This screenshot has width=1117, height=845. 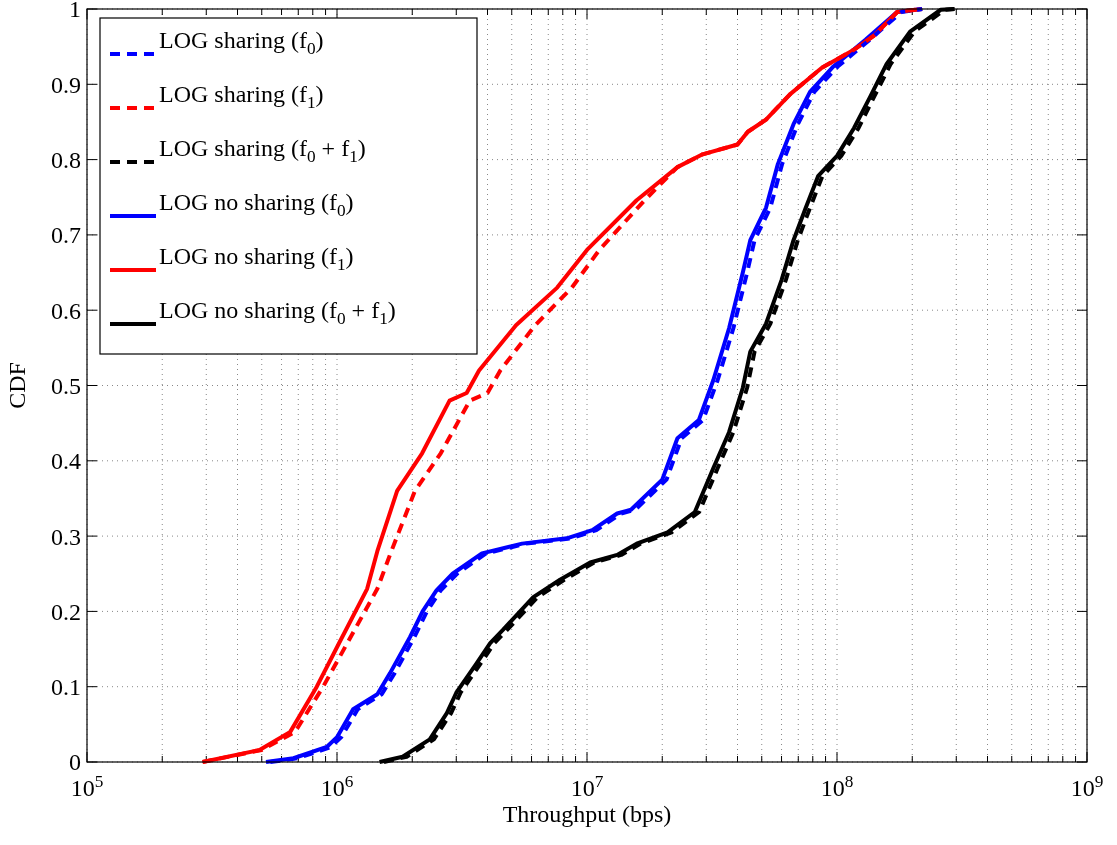 What do you see at coordinates (66, 385) in the screenshot?
I see `y-tick-label: 0.5` at bounding box center [66, 385].